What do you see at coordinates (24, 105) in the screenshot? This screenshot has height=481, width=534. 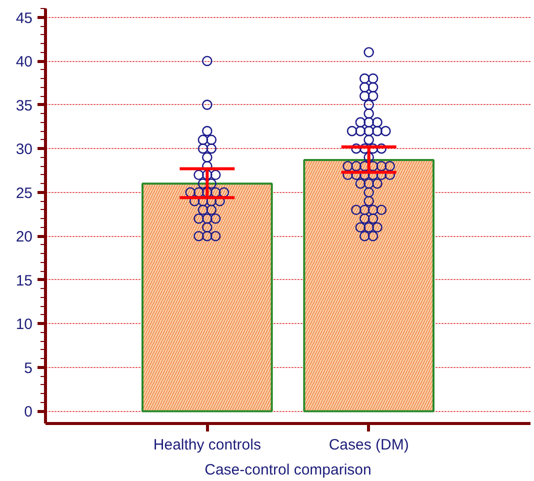 I see `y-tick-label: 35` at bounding box center [24, 105].